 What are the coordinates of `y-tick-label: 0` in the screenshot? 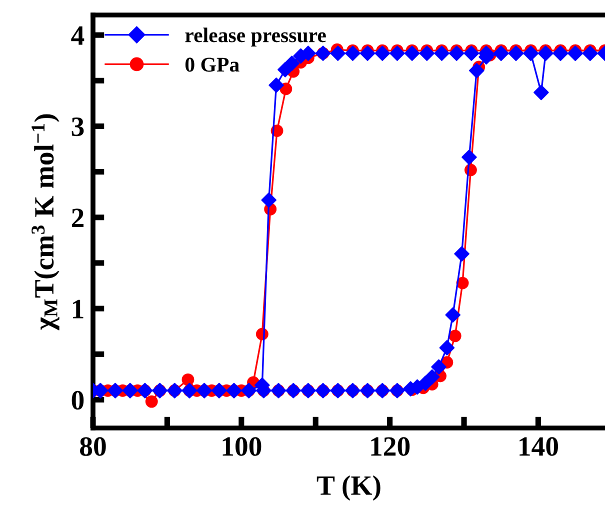 It's located at (78, 400).